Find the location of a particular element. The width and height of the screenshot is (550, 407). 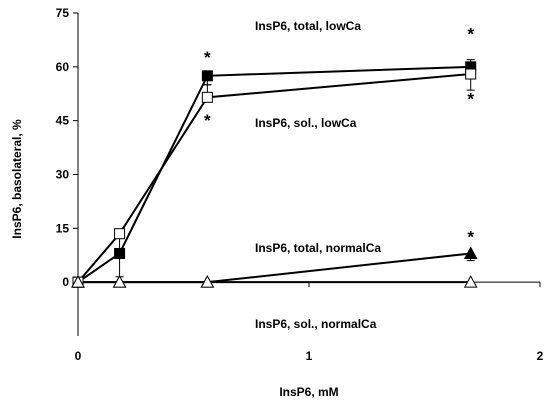

y-tick-label: 75 is located at coordinates (63, 13).